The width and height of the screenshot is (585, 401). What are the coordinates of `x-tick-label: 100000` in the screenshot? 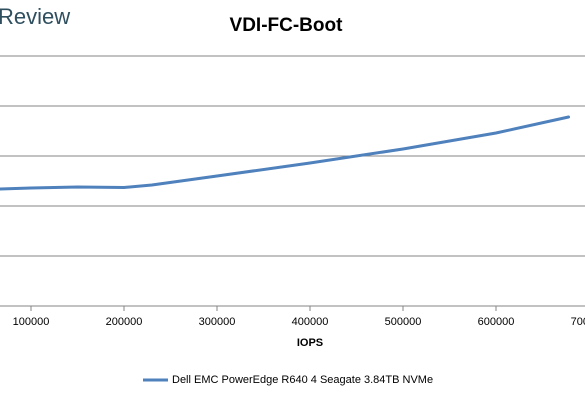 It's located at (31, 322).